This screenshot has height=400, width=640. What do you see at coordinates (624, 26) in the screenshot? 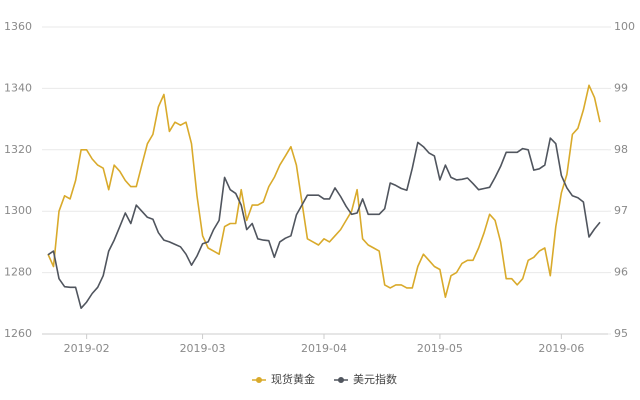
I see `y2-tick-label: 100` at bounding box center [624, 26].